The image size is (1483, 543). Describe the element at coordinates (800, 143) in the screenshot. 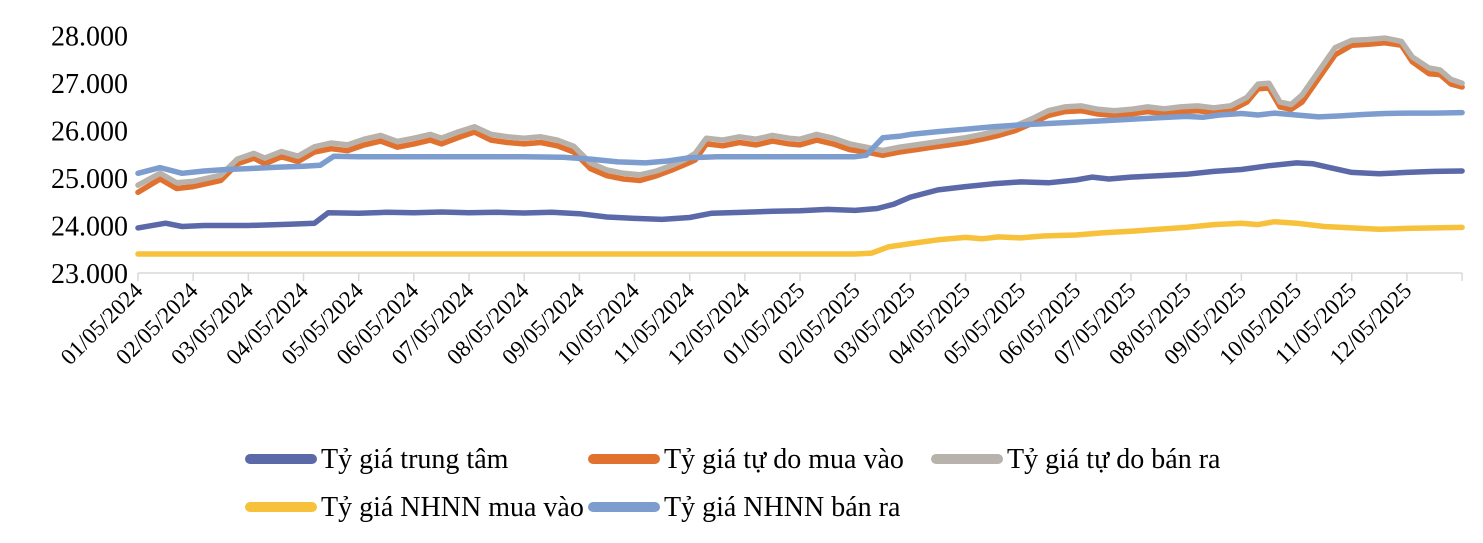

I see `series-line-sbv-sell` at that location.